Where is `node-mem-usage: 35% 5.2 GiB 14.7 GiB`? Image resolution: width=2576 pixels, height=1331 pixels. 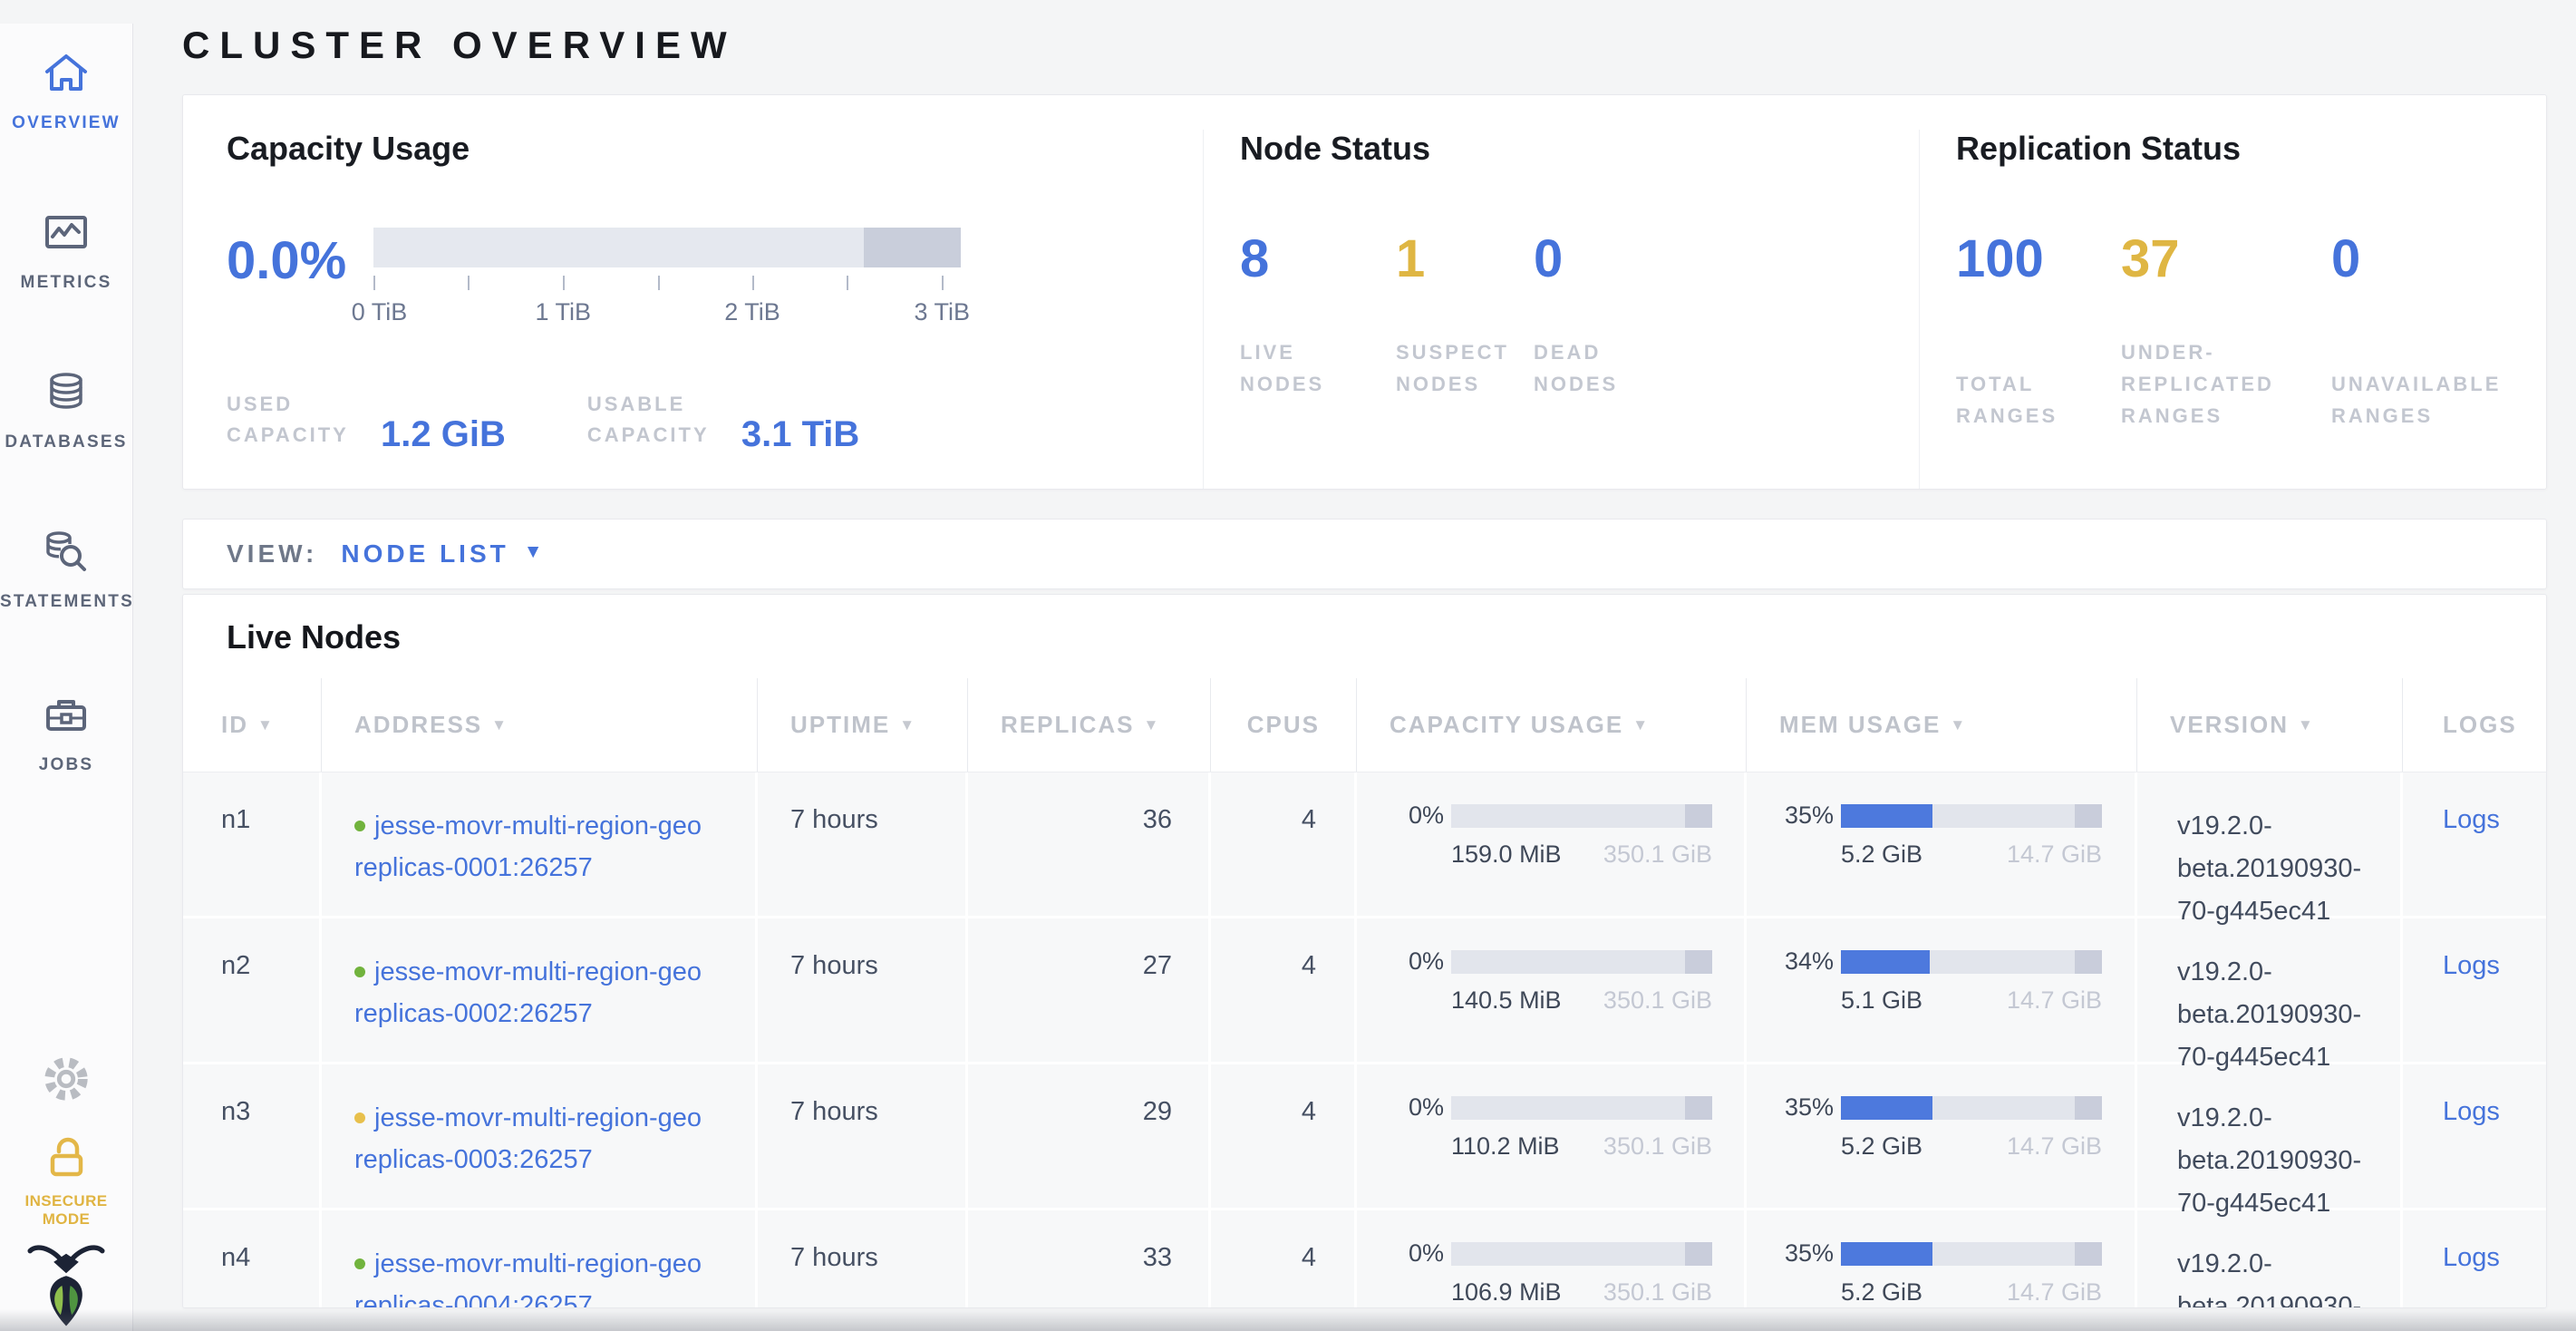 node-mem-usage: 35% 5.2 GiB 14.7 GiB is located at coordinates (1942, 1258).